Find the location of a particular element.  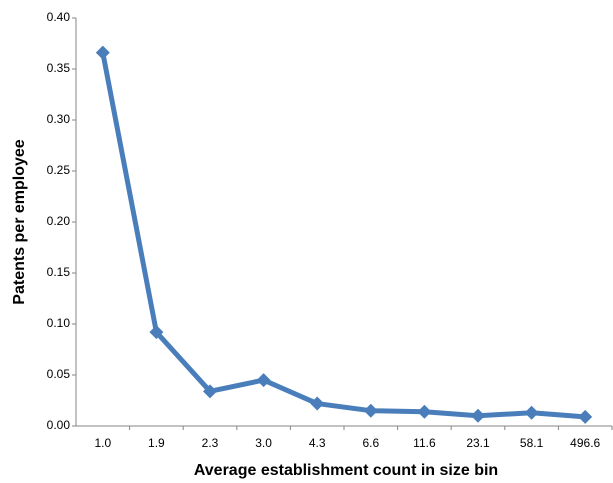

y-tick-label: 0.20 is located at coordinates (59, 221).